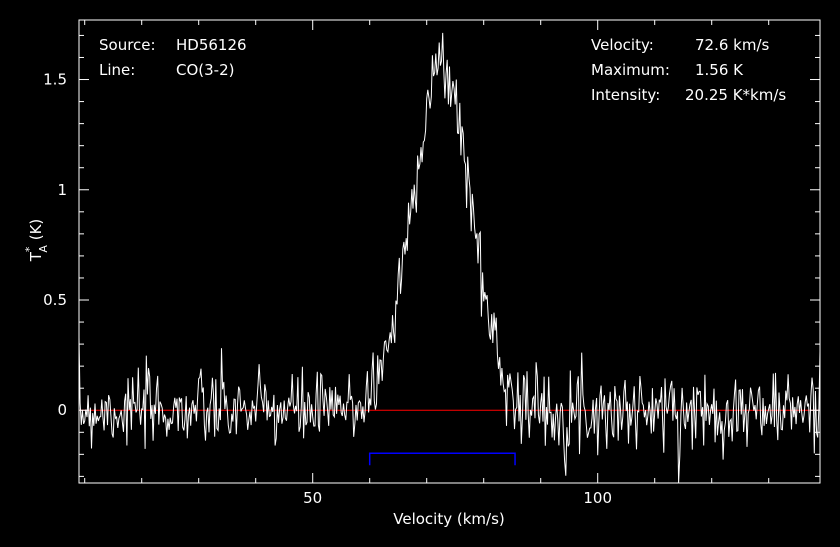 The image size is (840, 547). I want to click on y-axis-label: T*A (K), so click(36, 241).